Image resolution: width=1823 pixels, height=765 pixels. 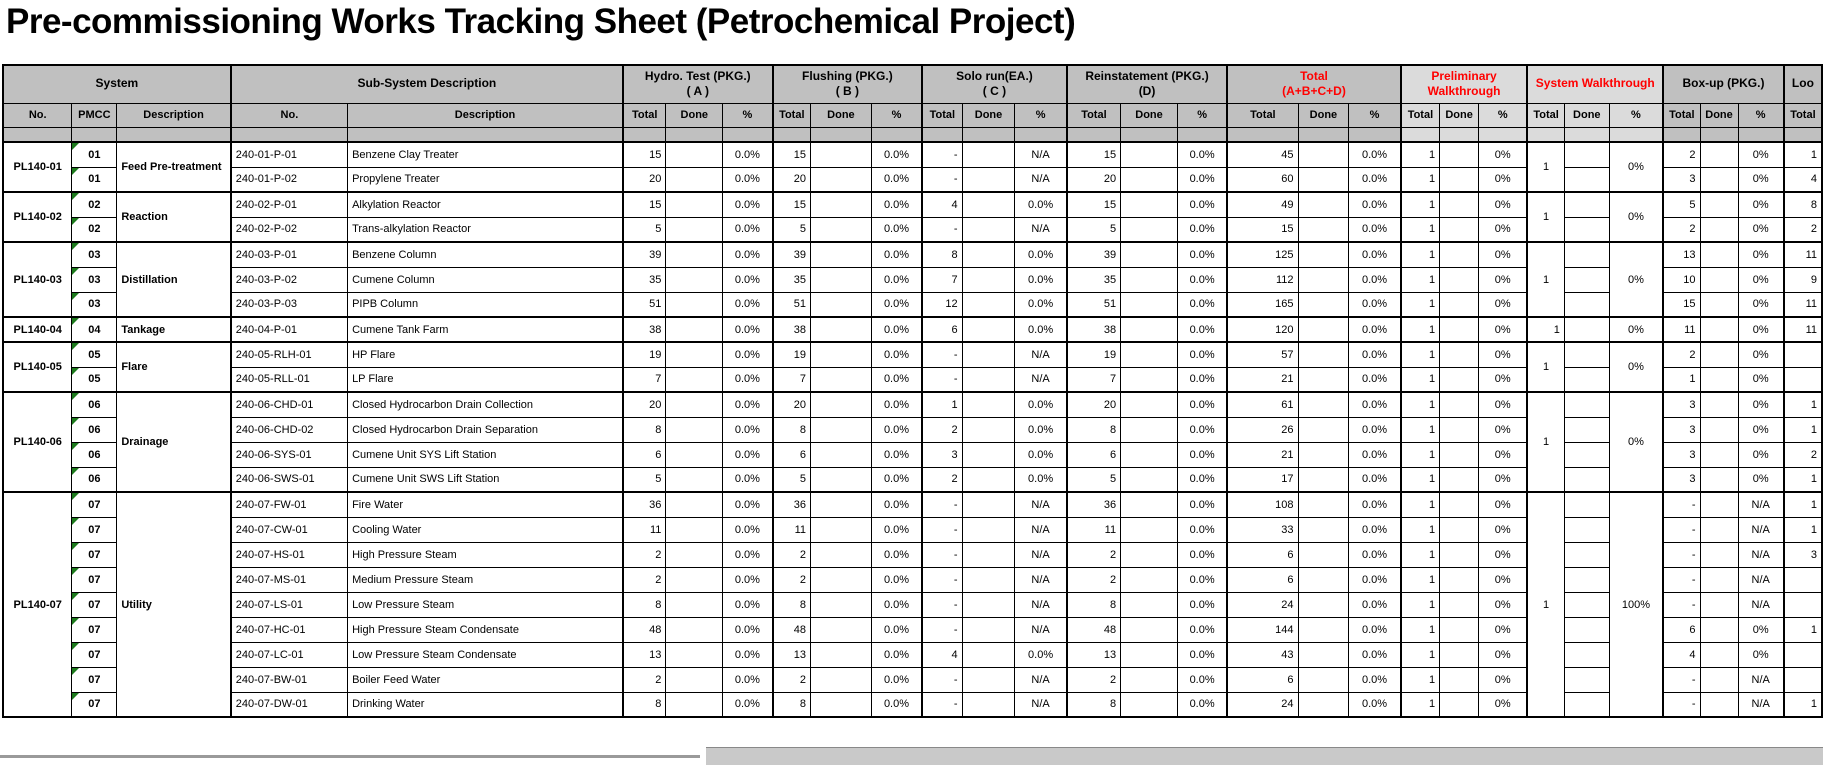 What do you see at coordinates (791, 154) in the screenshot?
I see `flush-total-cell: 15` at bounding box center [791, 154].